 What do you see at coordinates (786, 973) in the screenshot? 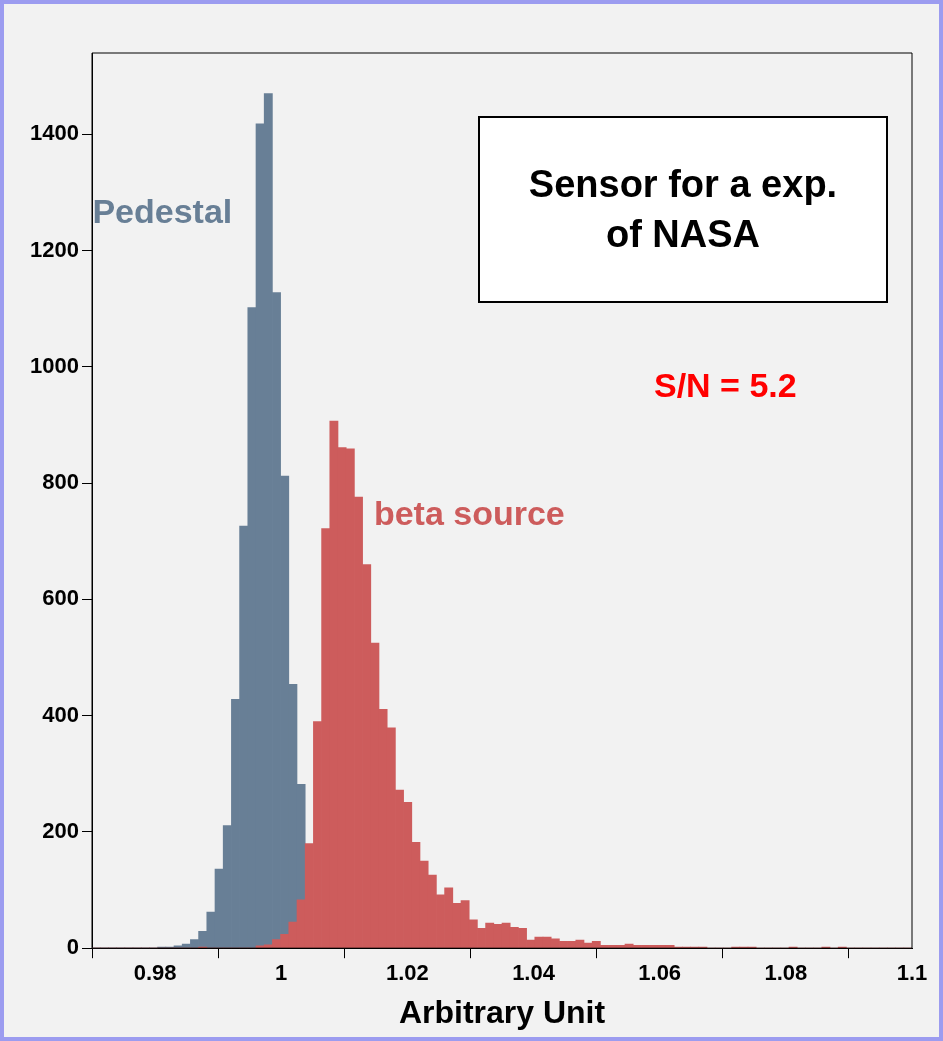
I see `x-tick-label: 1.08` at bounding box center [786, 973].